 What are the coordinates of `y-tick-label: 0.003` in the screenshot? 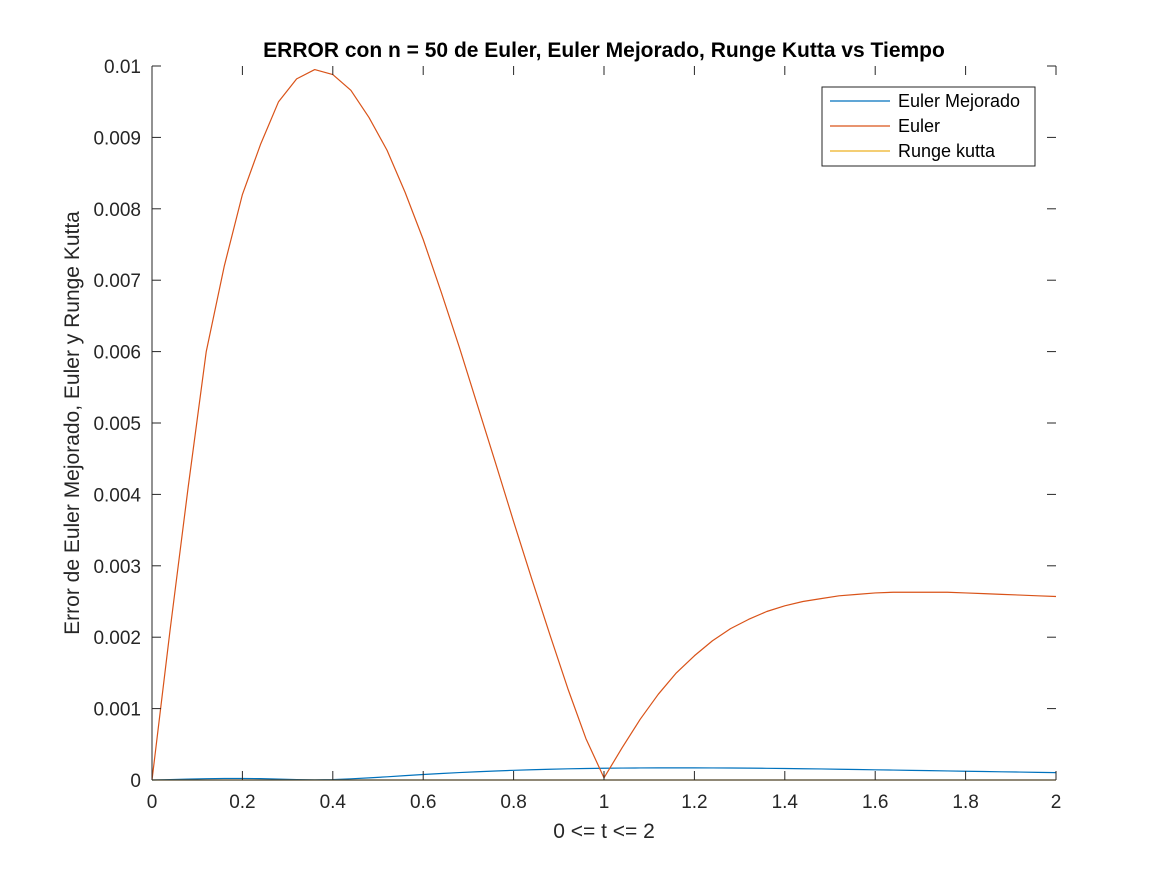 It's located at (117, 567).